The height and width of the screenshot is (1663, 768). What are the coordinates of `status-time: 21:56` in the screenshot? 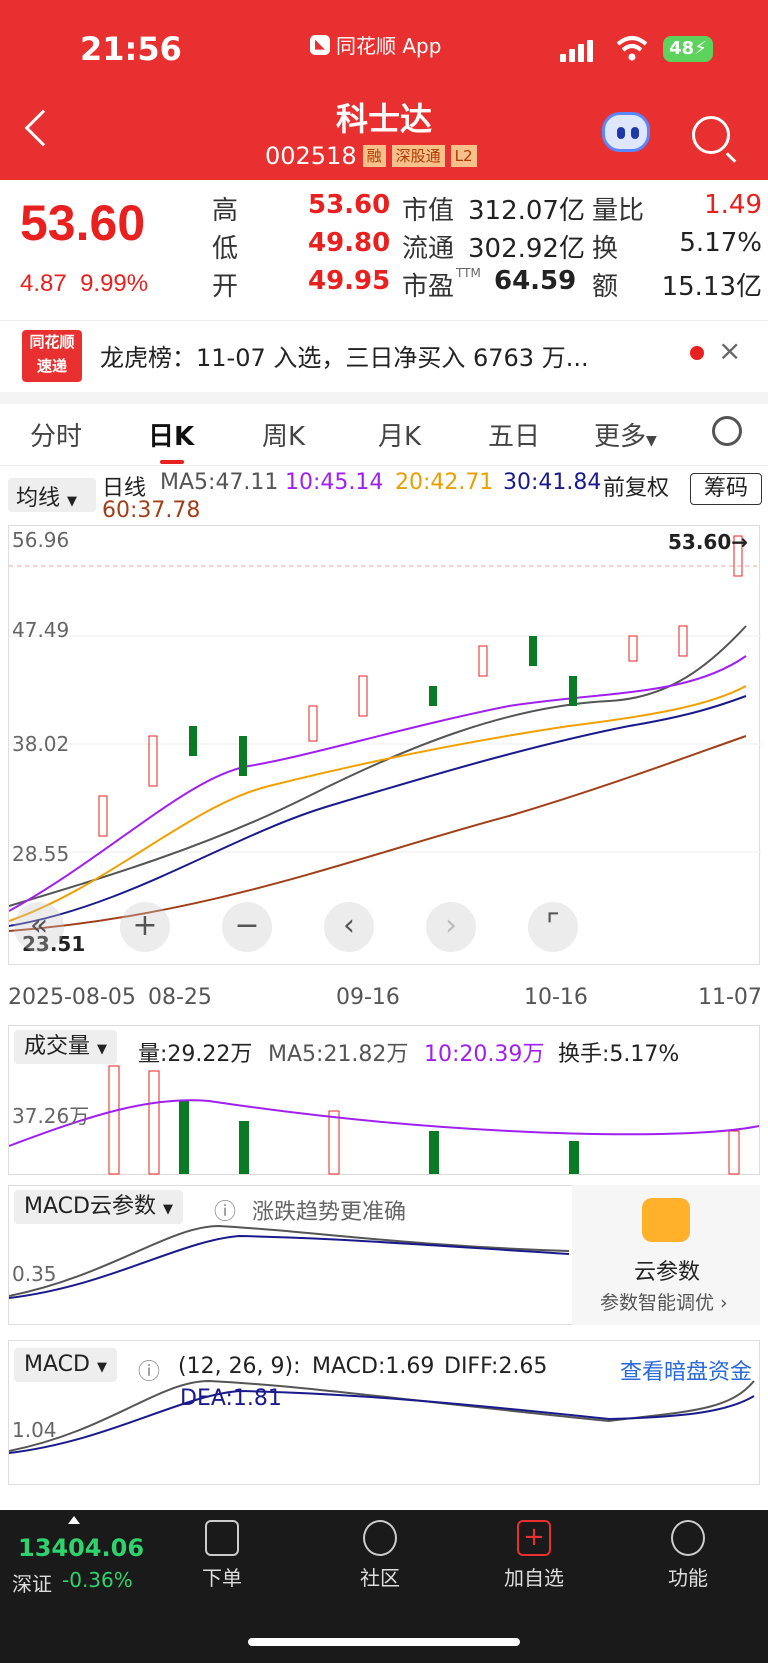 It's located at (131, 49).